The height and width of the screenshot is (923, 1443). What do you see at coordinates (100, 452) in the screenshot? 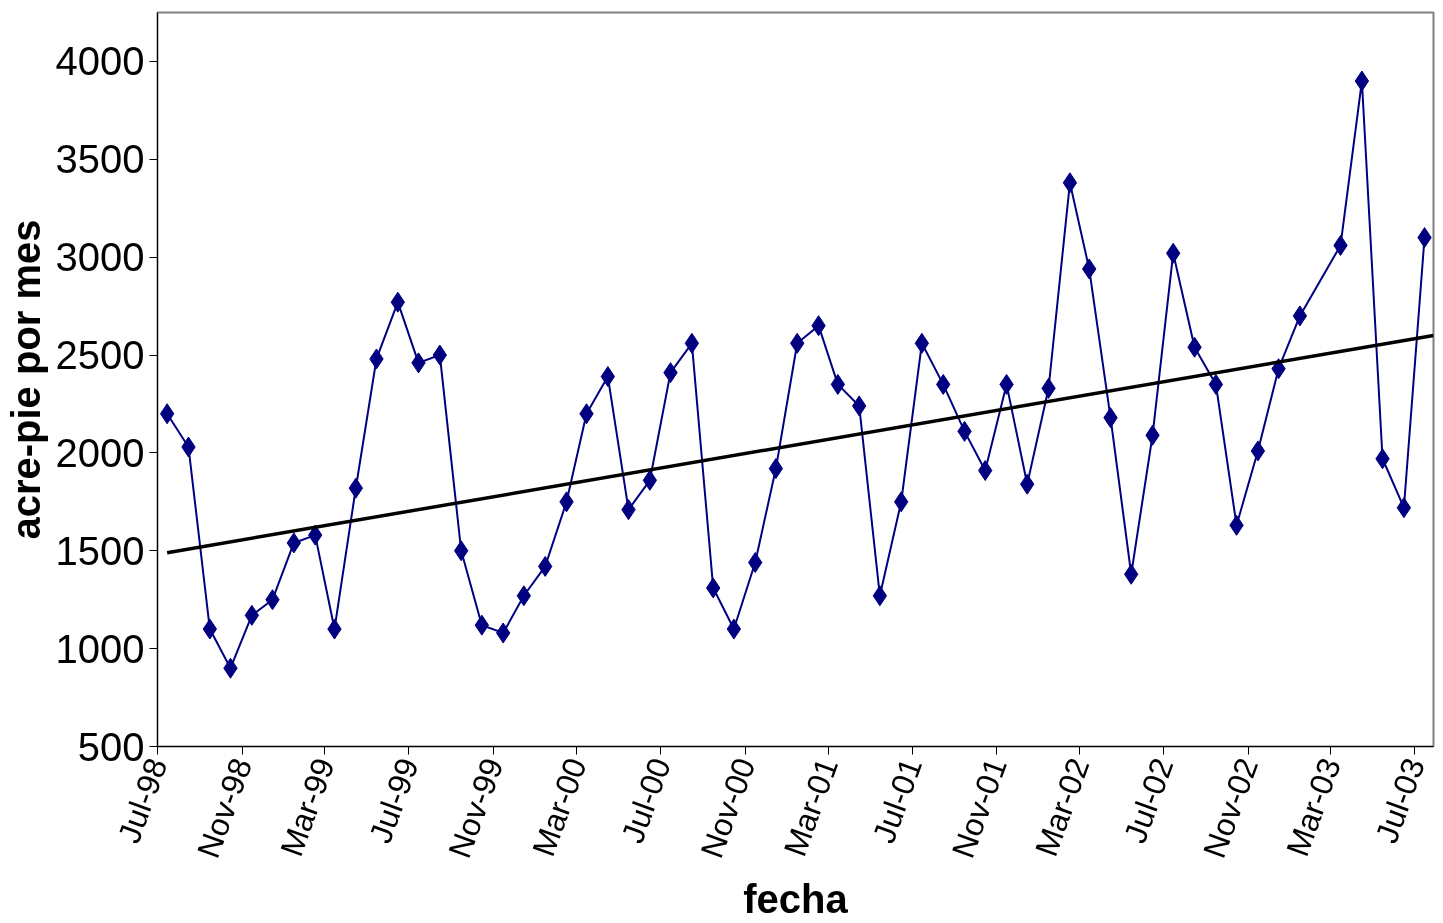
I see `y-tick-label: 2000` at bounding box center [100, 452].